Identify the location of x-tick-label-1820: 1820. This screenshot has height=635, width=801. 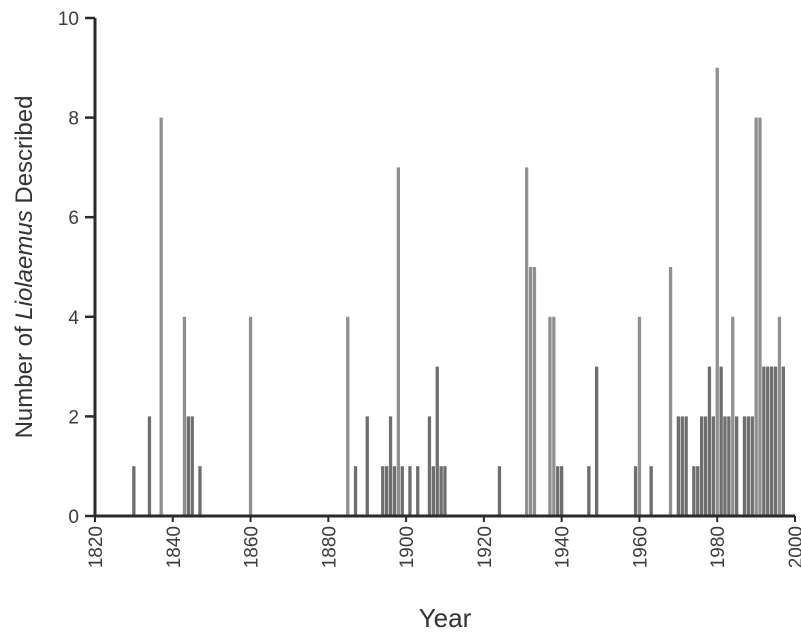
(96, 547).